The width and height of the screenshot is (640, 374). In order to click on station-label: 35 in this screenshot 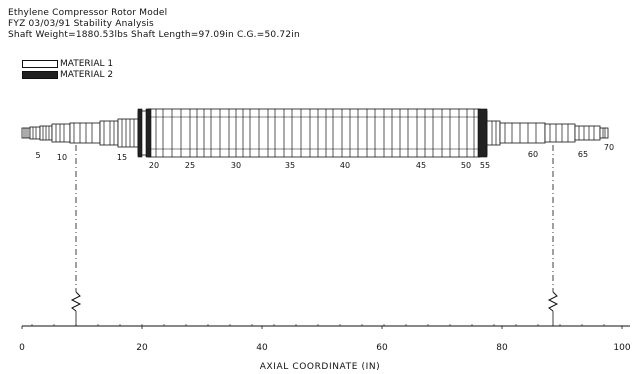, I will do `click(290, 165)`.